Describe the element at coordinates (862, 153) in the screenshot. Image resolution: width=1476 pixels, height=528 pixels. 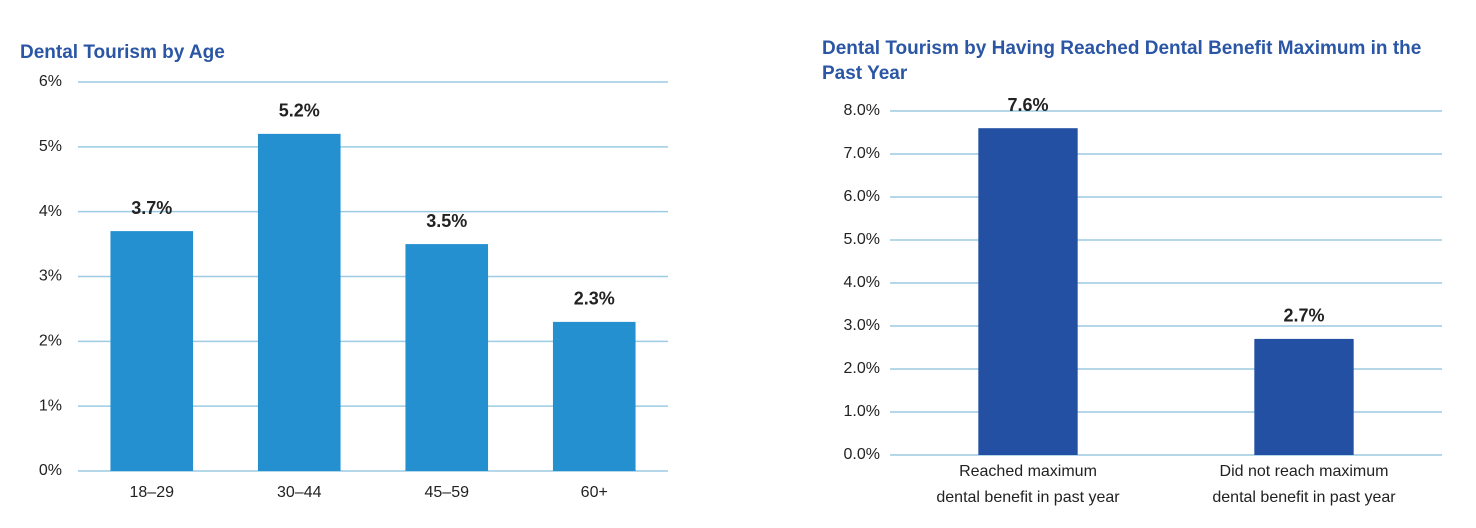
I see `y-tick-label: 7.0%` at that location.